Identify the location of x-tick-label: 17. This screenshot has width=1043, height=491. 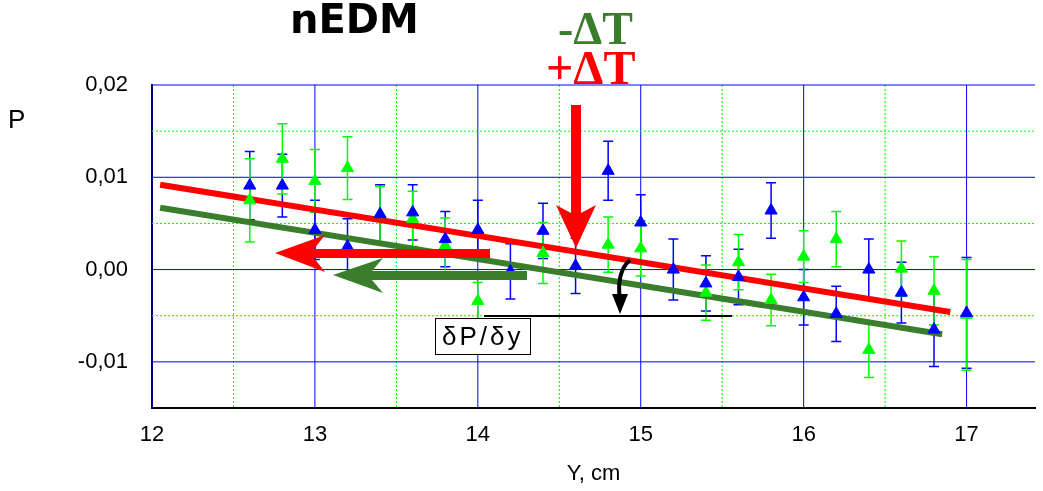
(966, 434).